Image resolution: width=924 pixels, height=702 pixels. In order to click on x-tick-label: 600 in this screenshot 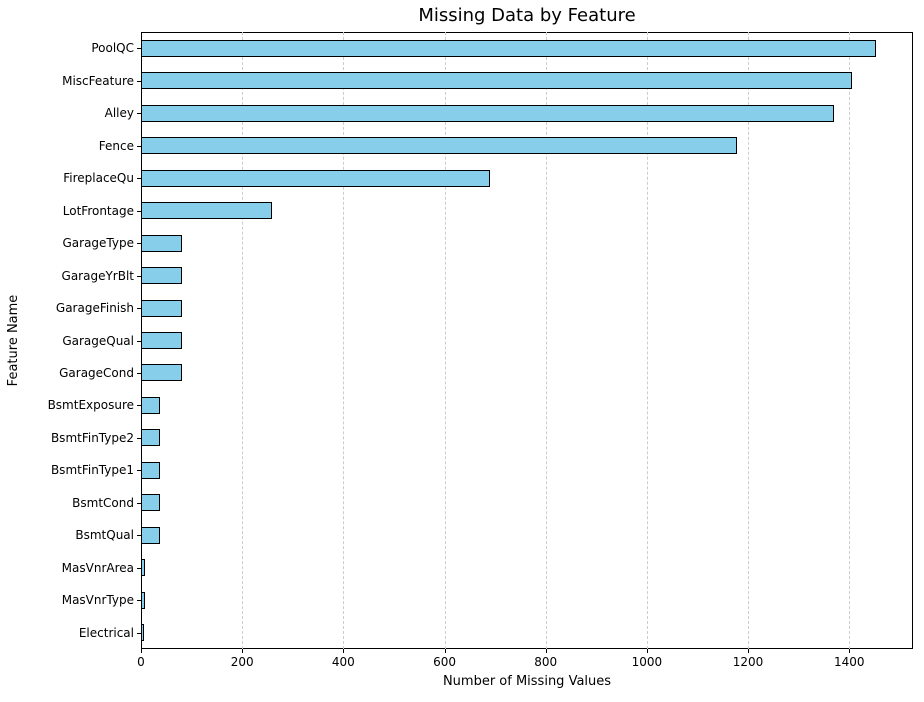, I will do `click(444, 662)`.